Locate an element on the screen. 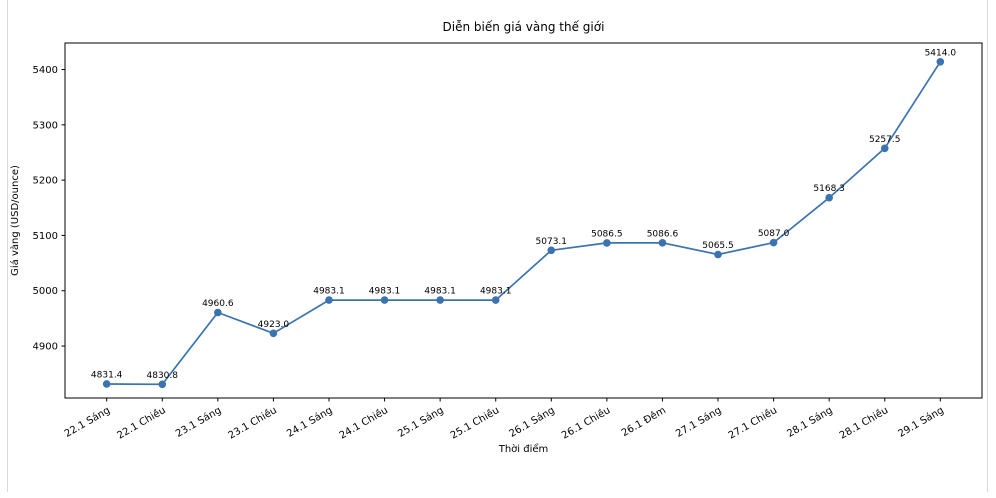 This screenshot has width=996, height=498. data-point-label: 4960.6 is located at coordinates (218, 304).